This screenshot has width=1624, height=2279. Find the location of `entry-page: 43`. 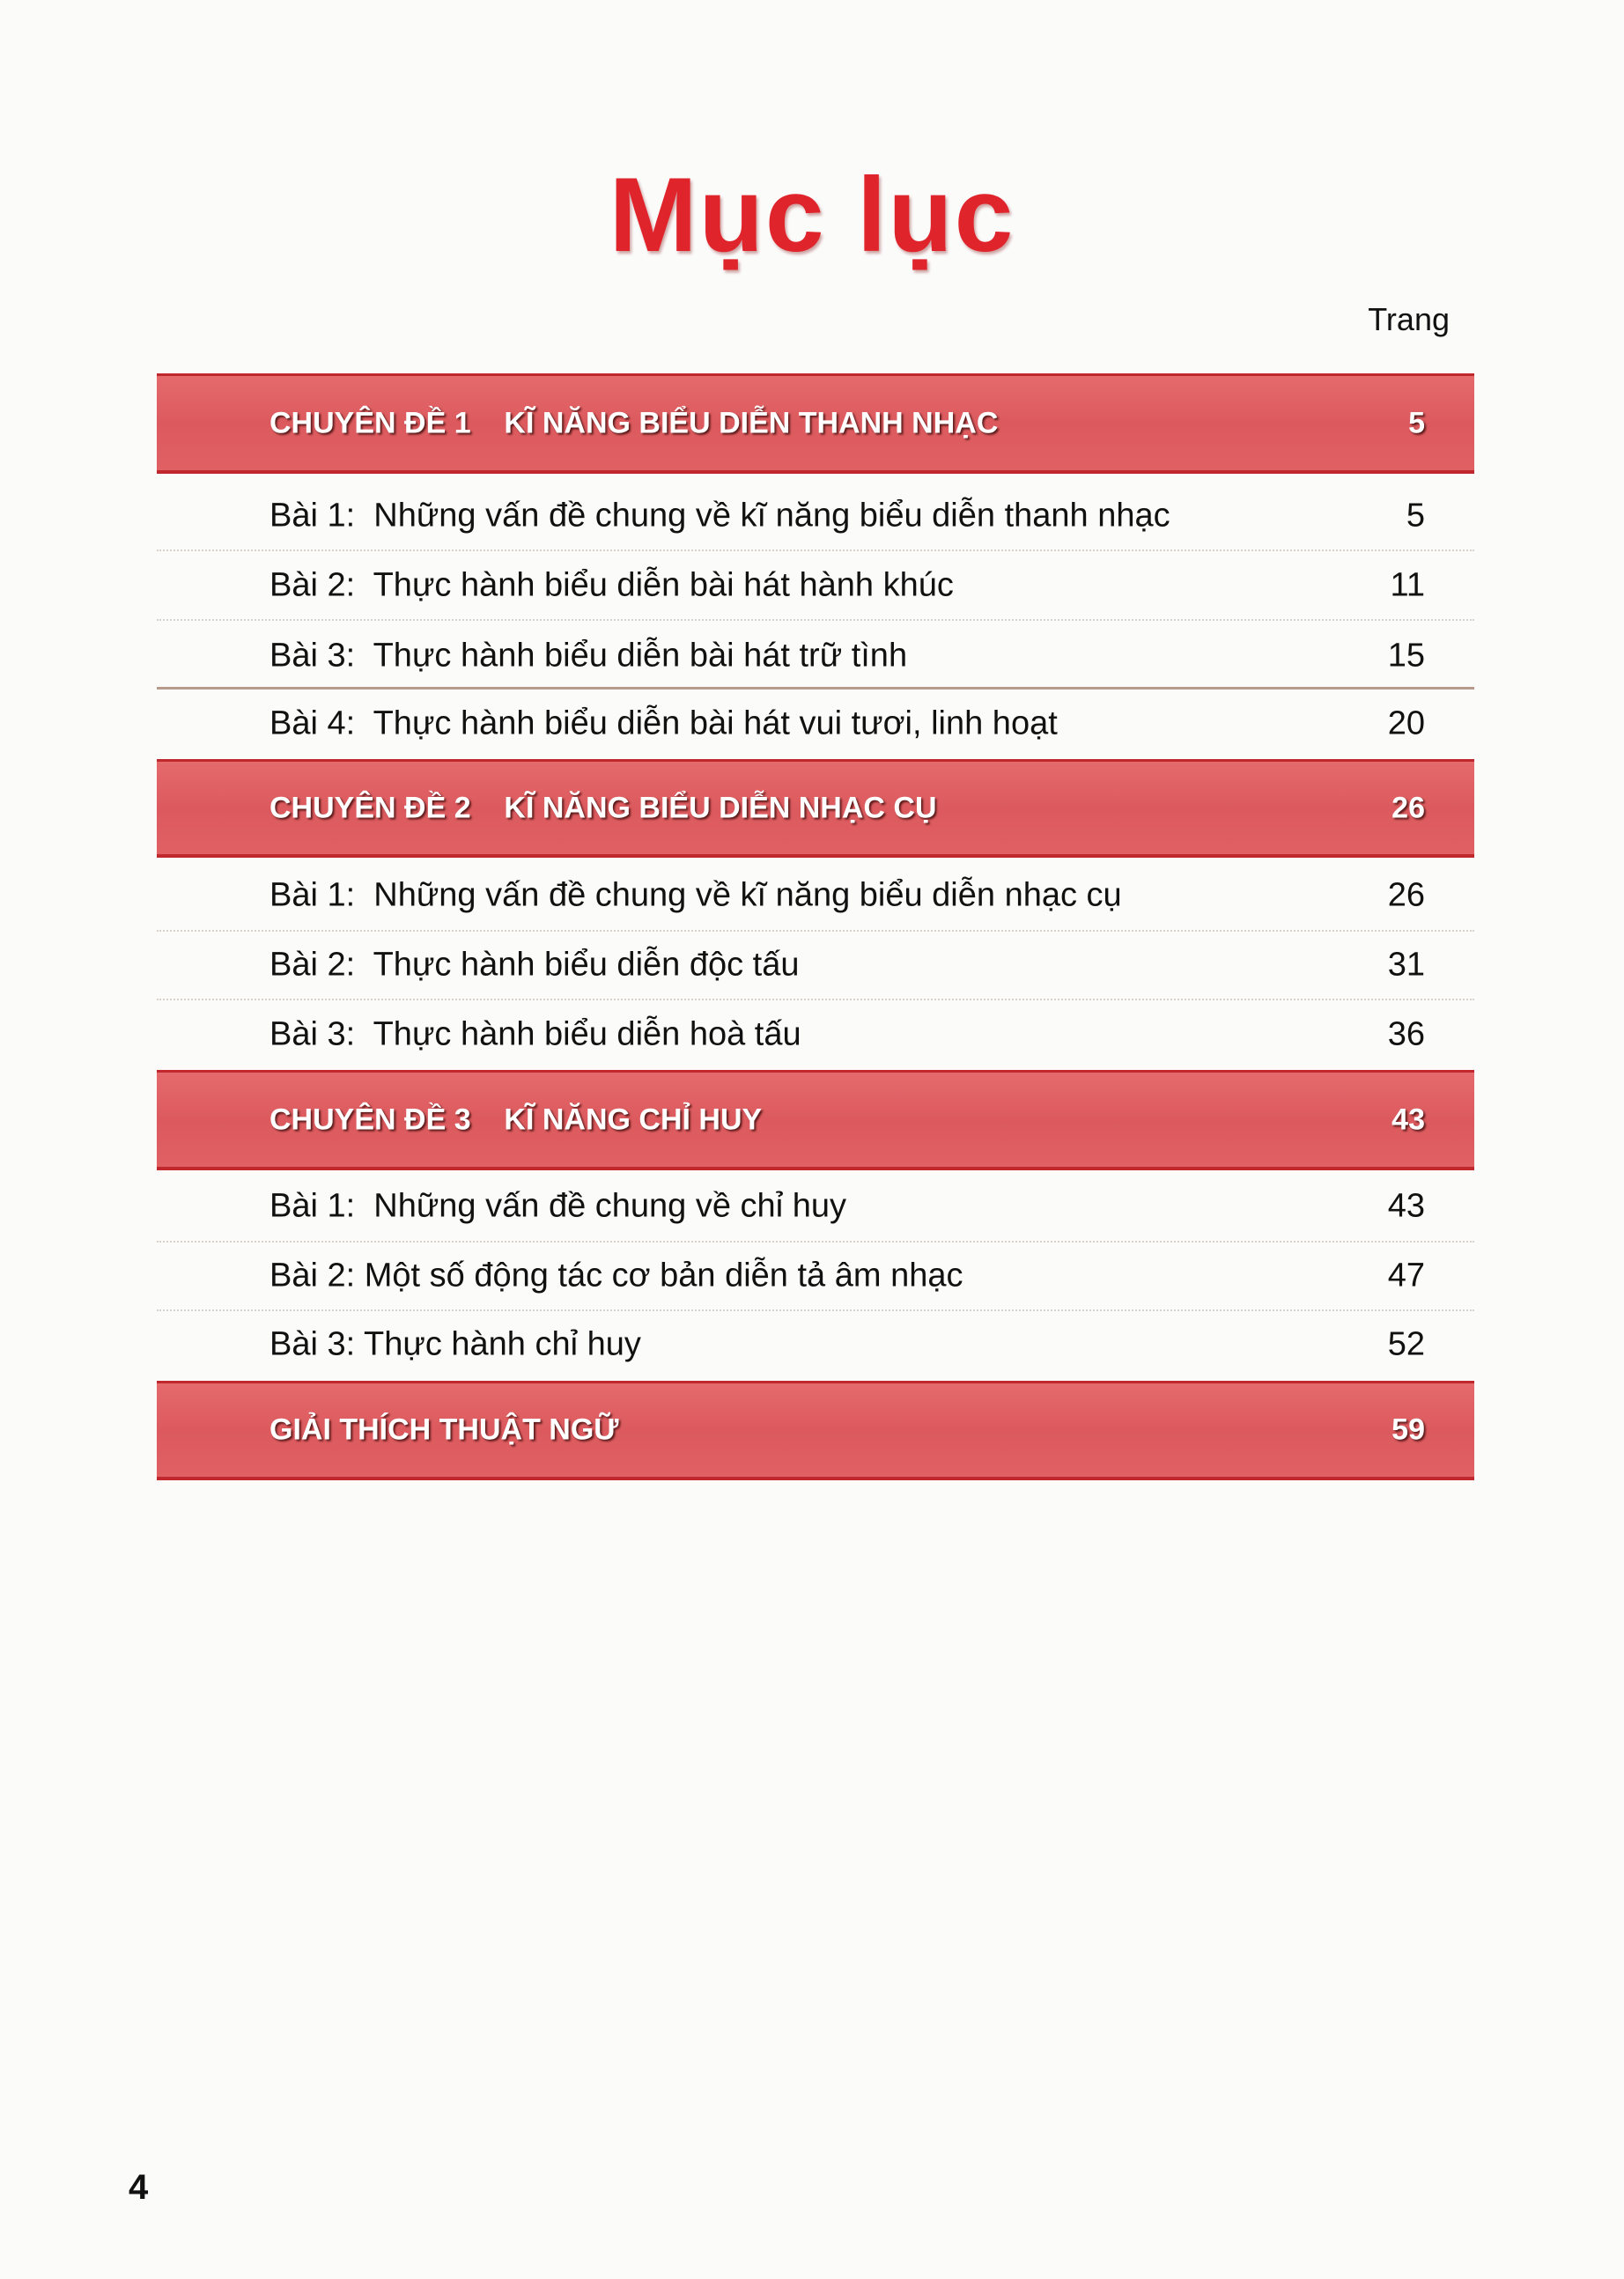

entry-page: 43 is located at coordinates (1406, 1205).